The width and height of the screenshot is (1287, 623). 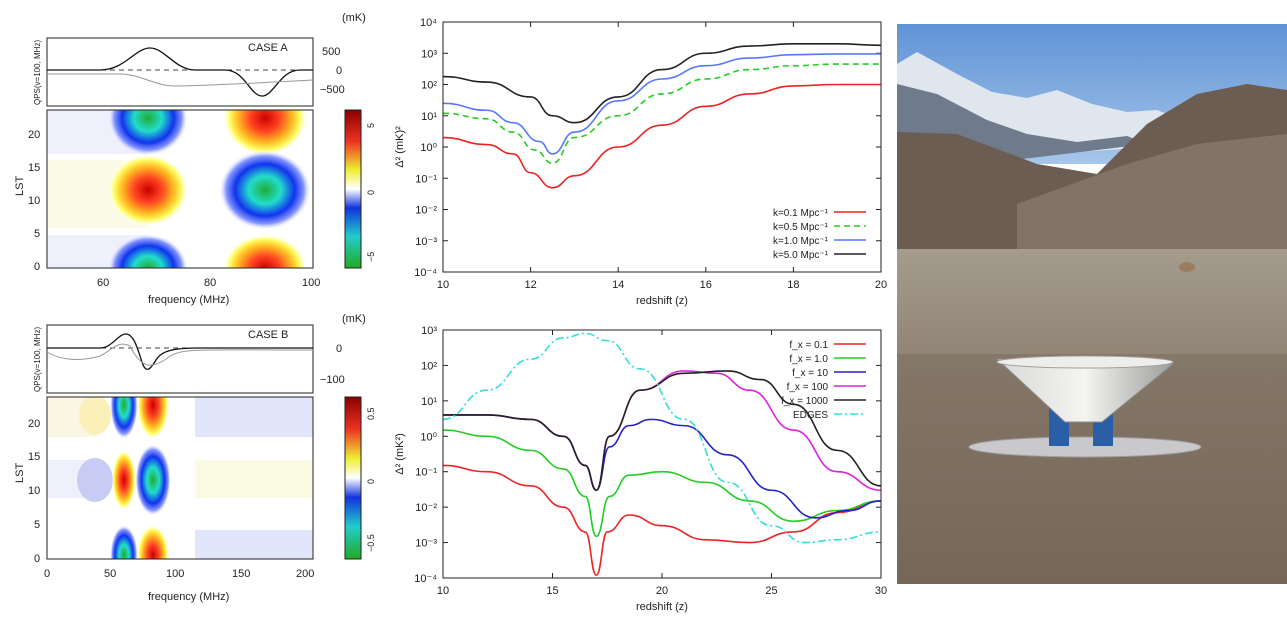 I want to click on bottom-chart-ytick-label: 10², so click(x=429, y=366).